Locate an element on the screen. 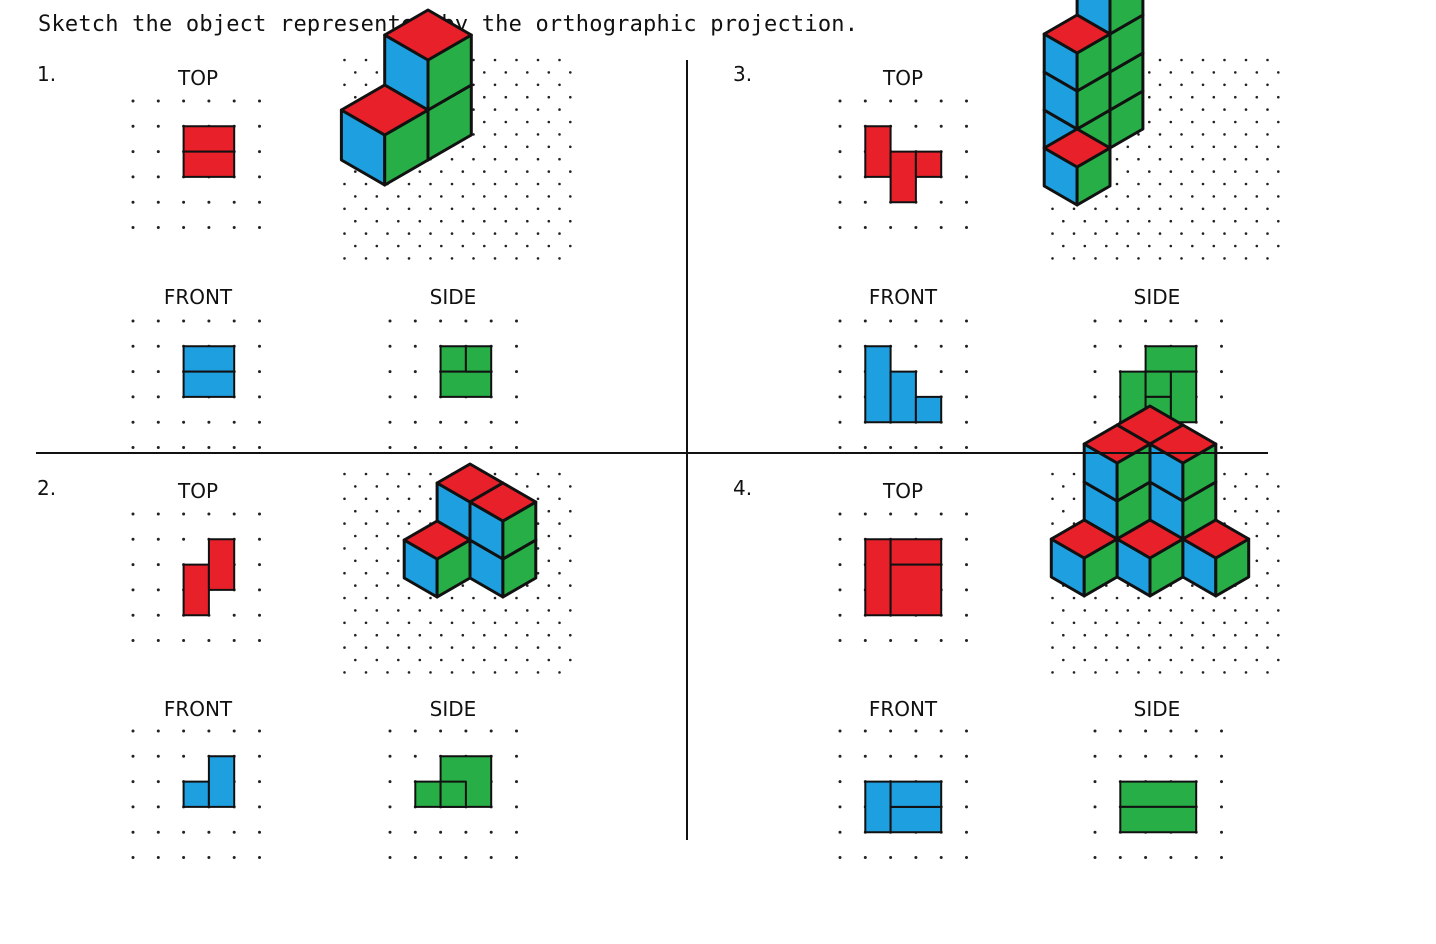 This screenshot has width=1436, height=944. p1-iso-solid is located at coordinates (406, 97).